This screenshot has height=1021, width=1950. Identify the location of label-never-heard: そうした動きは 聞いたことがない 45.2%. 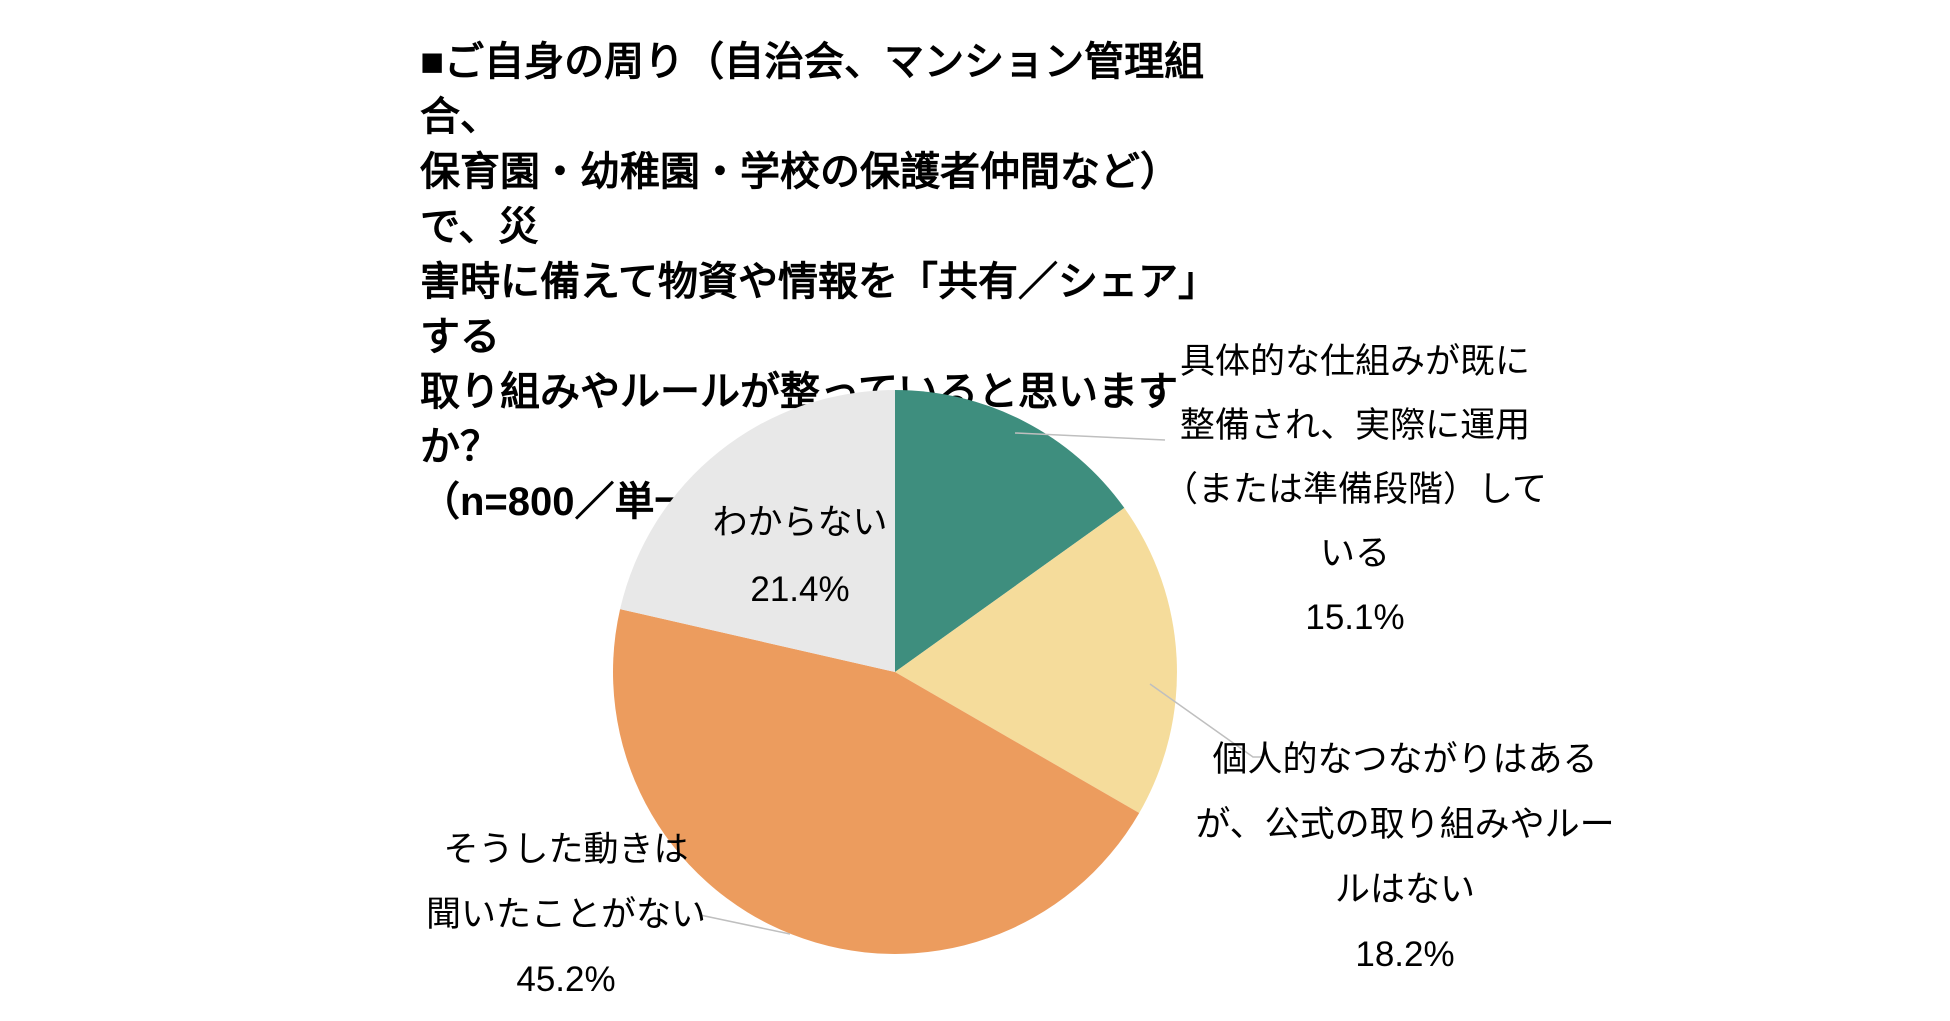
(566, 914).